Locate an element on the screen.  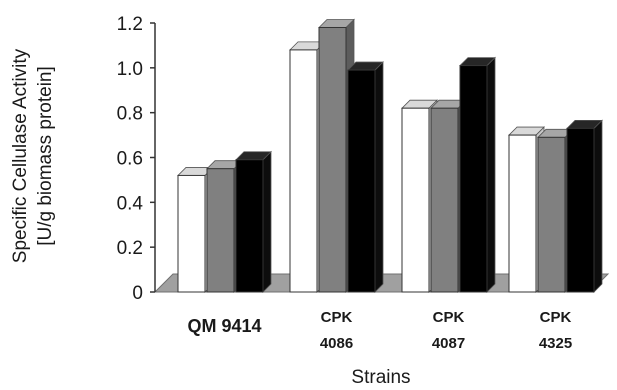
x-category-label: 4325 is located at coordinates (555, 343).